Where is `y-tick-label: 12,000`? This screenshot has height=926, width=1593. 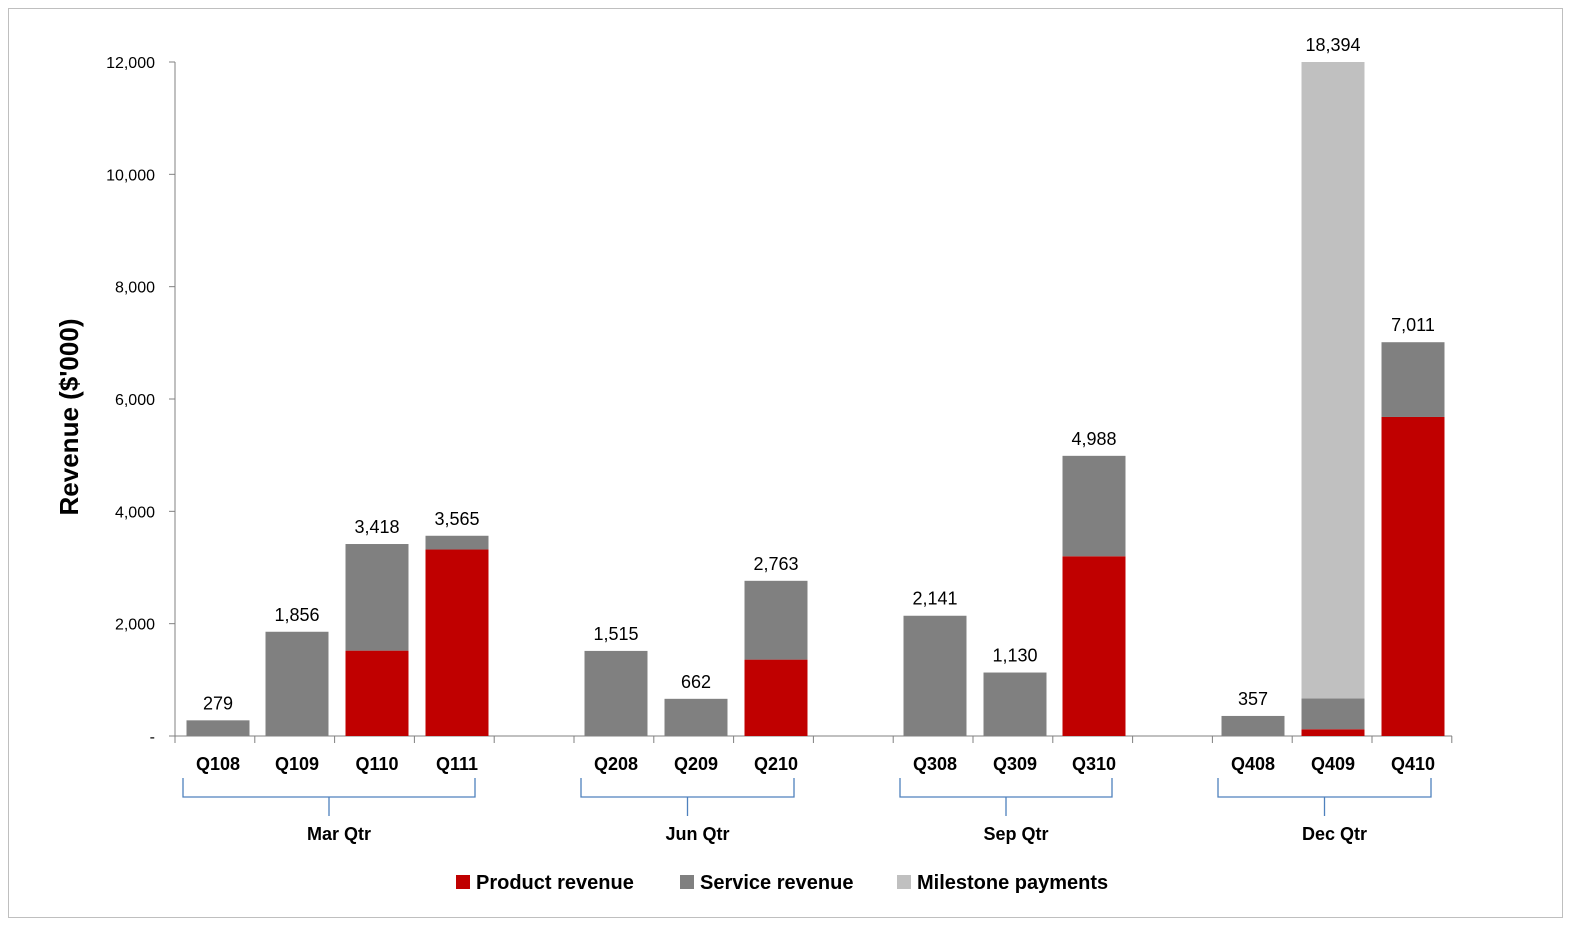
y-tick-label: 12,000 is located at coordinates (130, 63).